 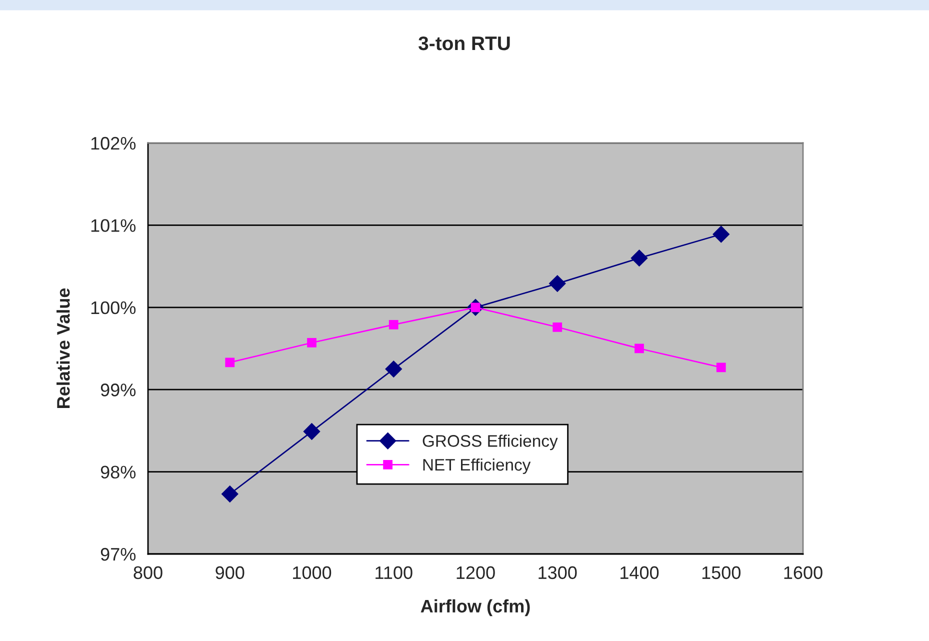 What do you see at coordinates (312, 573) in the screenshot?
I see `x-tick-label: 1000` at bounding box center [312, 573].